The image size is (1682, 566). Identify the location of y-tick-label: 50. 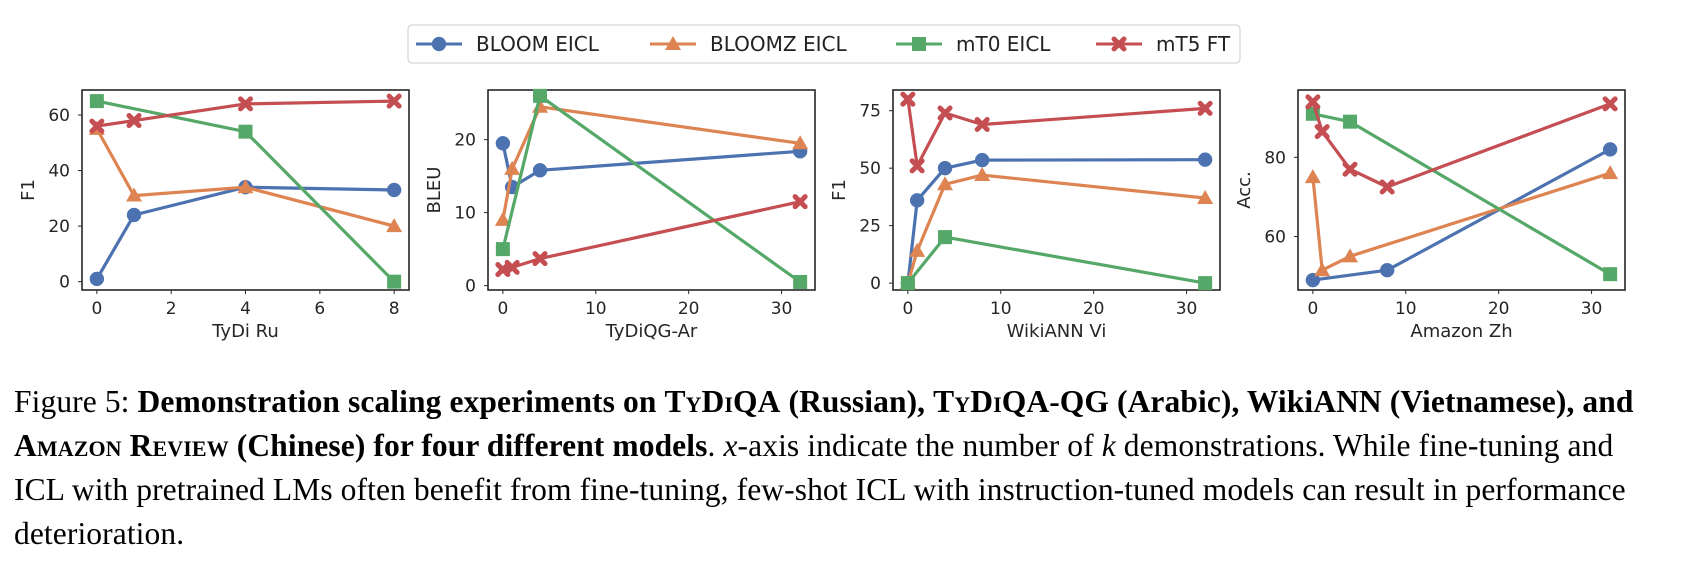
(870, 169).